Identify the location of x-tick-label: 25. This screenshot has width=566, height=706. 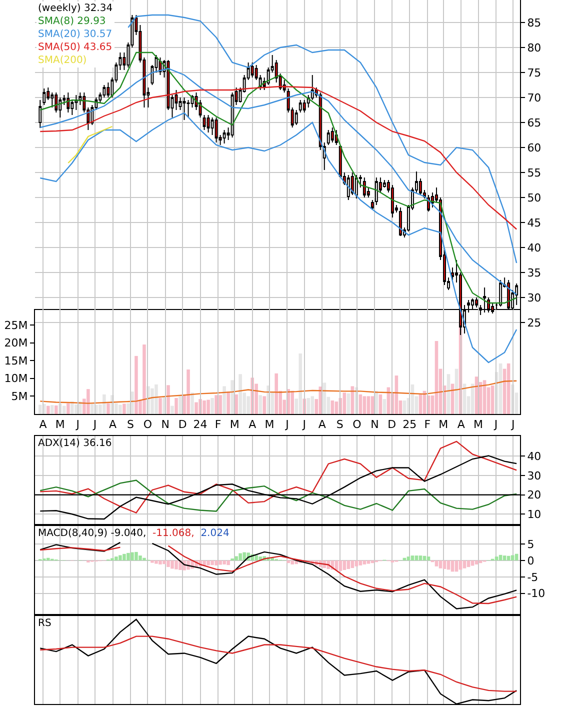
(409, 425).